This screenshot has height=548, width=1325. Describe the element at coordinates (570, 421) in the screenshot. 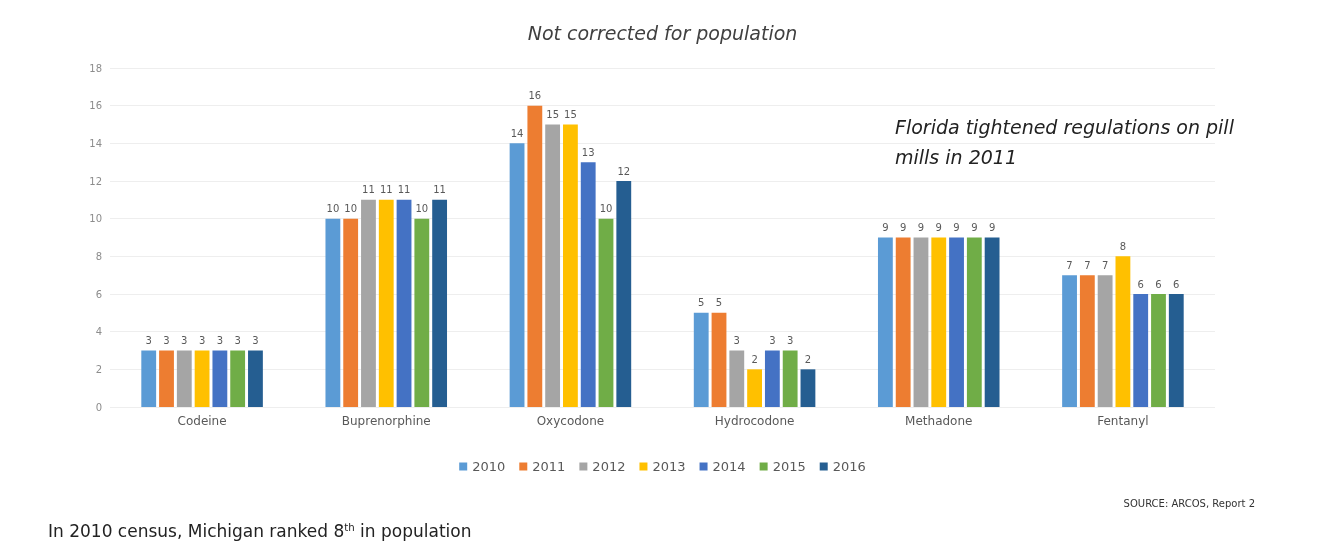

I see `x-tick-label: Oxycodone` at that location.